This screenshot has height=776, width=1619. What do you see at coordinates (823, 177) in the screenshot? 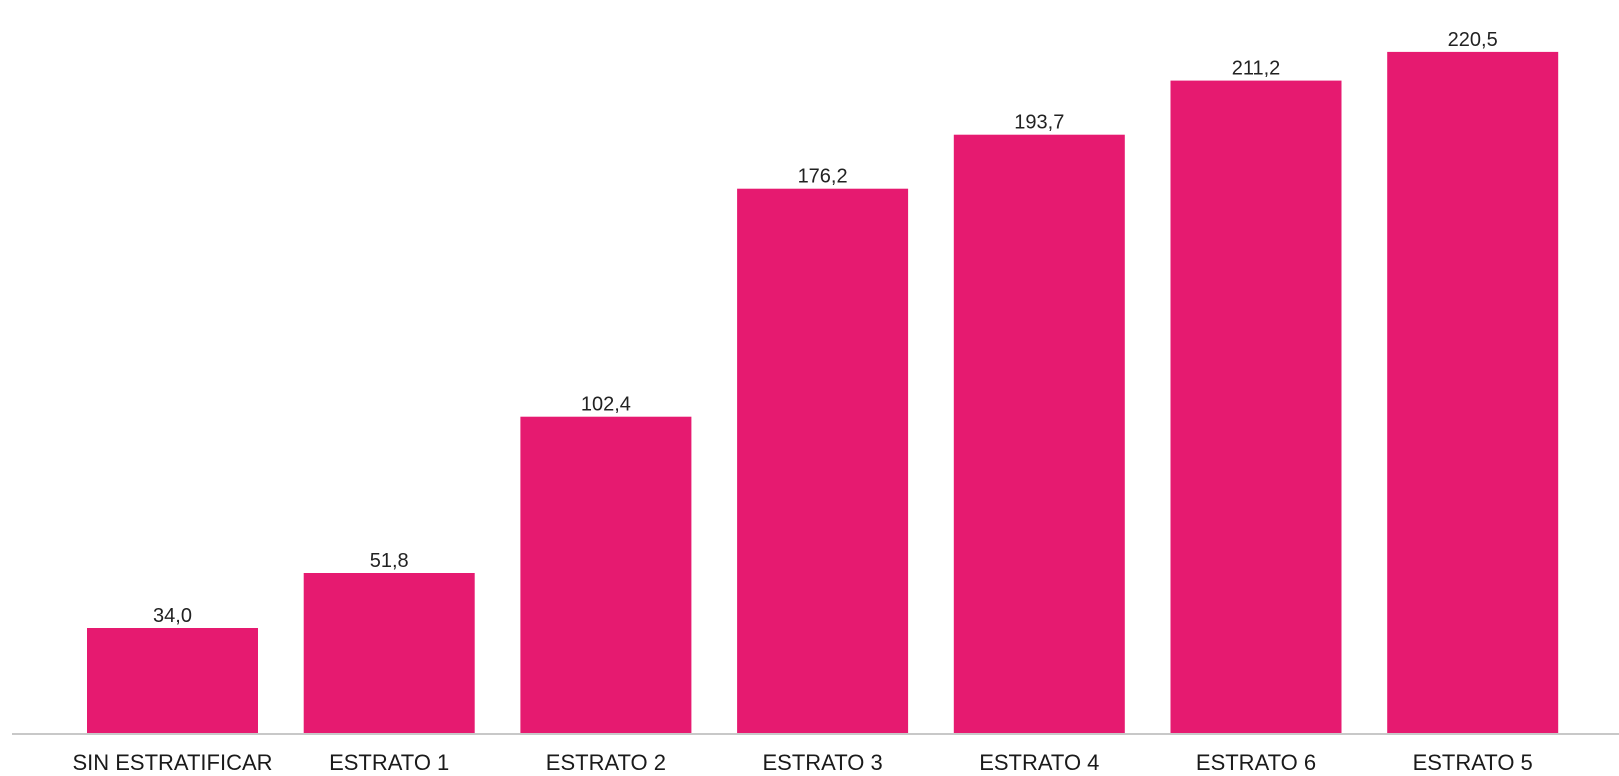
I see `bar-value-label: 176,2` at bounding box center [823, 177].